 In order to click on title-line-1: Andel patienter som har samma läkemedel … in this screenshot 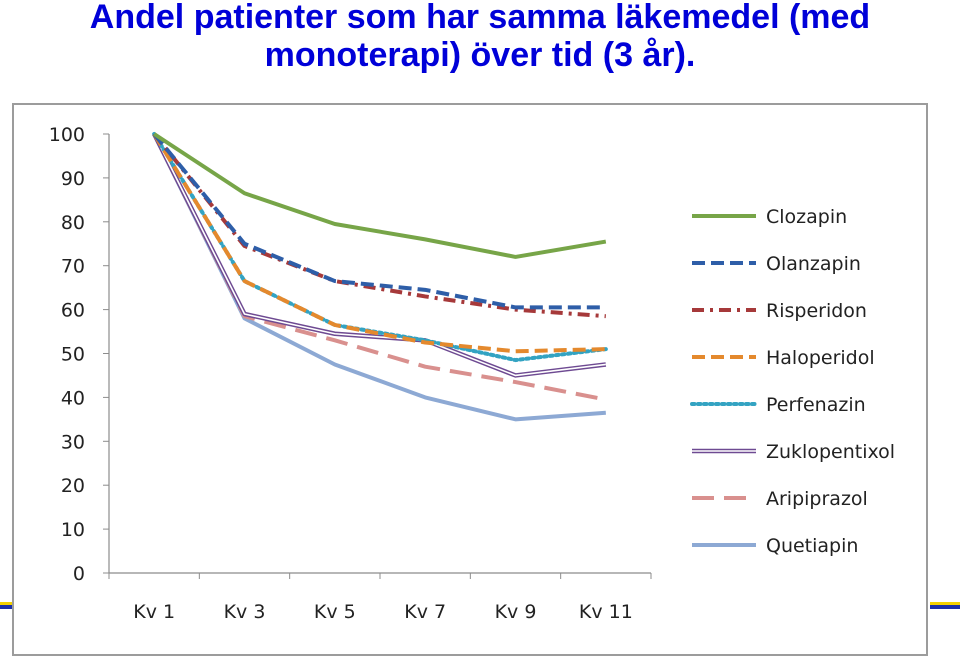, I will do `click(480, 18)`.